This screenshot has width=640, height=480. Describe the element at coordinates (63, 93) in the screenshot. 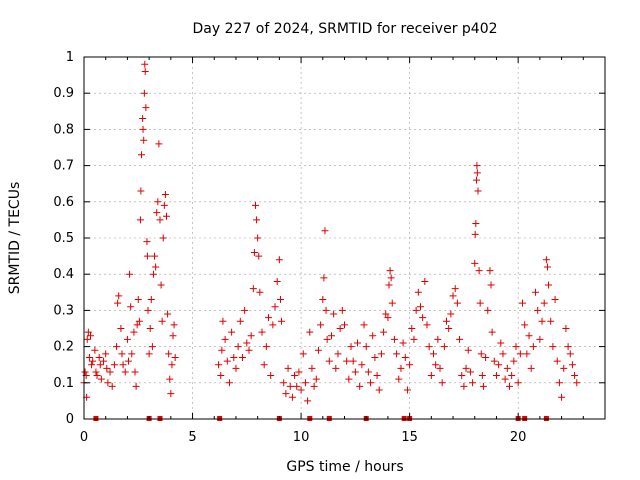

I see `y-tick-label: 0.9` at that location.